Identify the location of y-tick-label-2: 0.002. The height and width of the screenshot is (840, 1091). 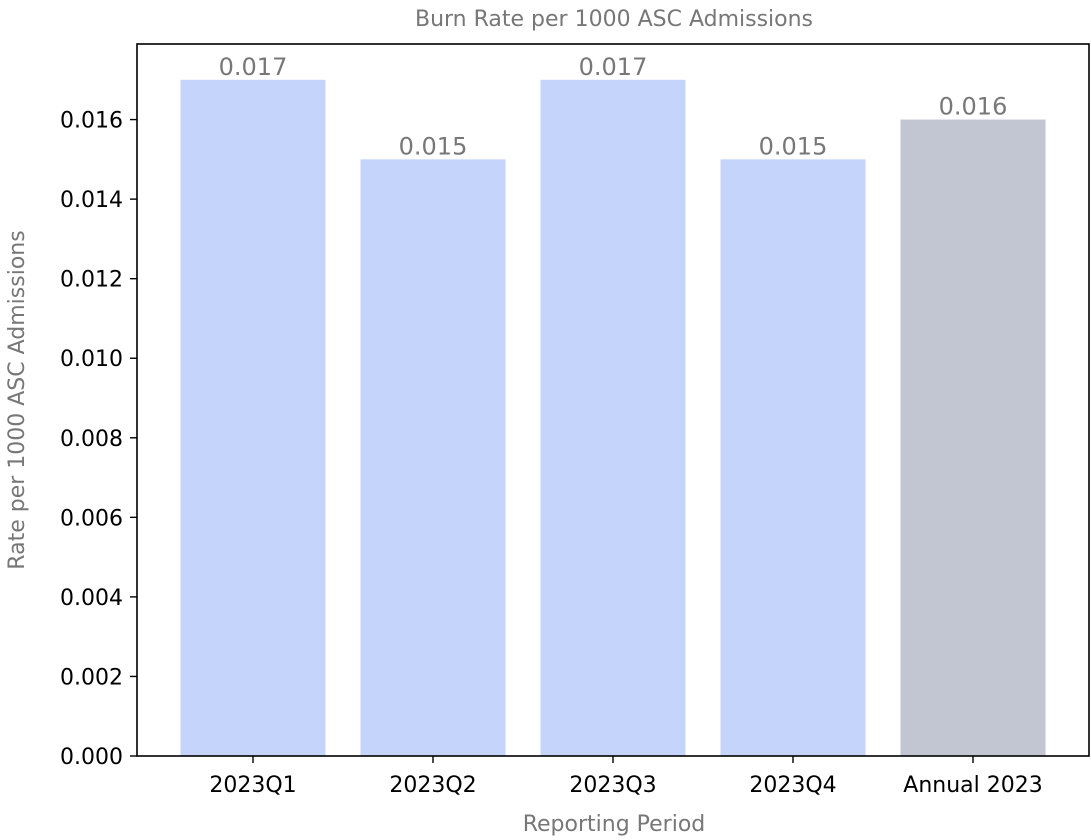
(91, 677).